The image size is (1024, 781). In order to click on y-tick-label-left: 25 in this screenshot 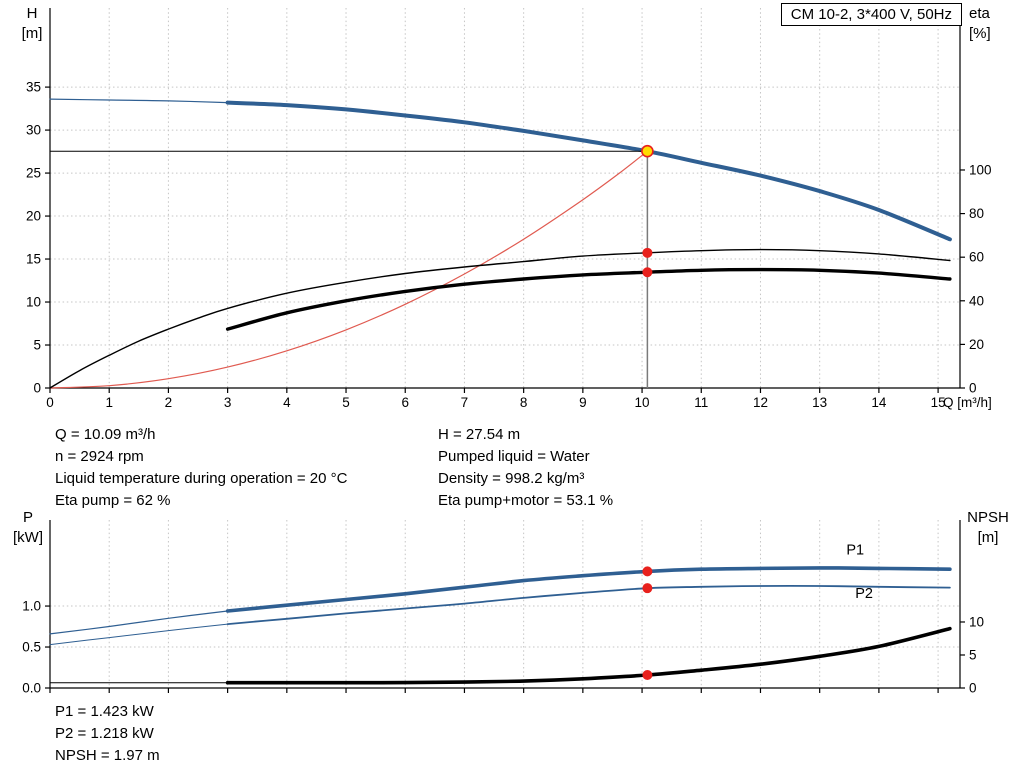, I will do `click(33, 173)`.